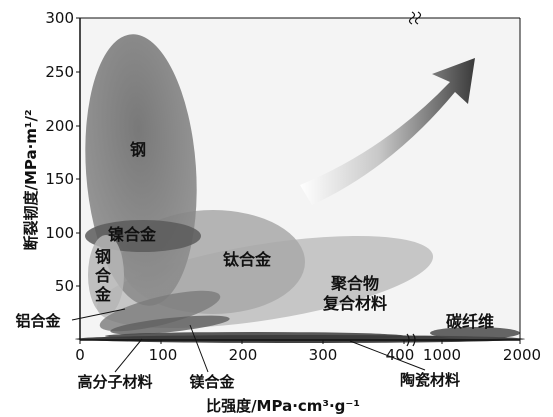  I want to click on region-label-nickel-alloy: 镍合金, so click(132, 234).